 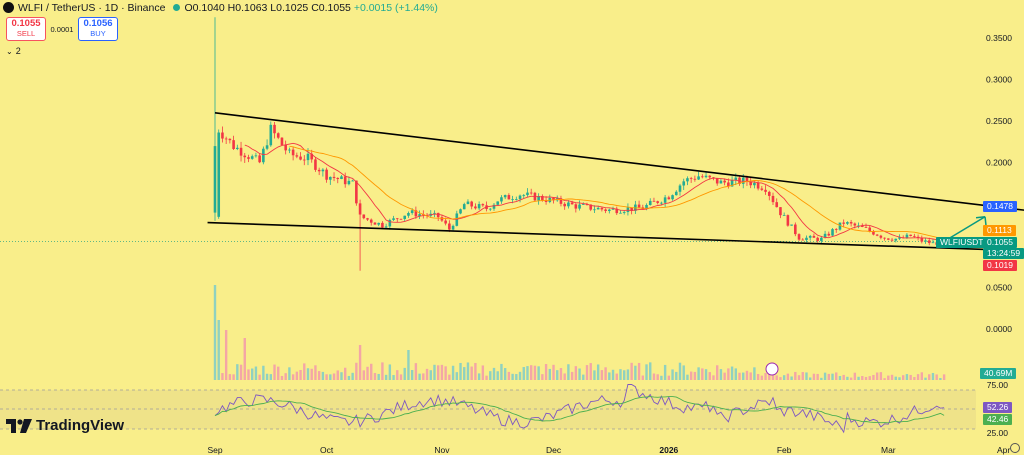 I want to click on indicators-toggle: ⌄ 2, so click(x=13, y=51).